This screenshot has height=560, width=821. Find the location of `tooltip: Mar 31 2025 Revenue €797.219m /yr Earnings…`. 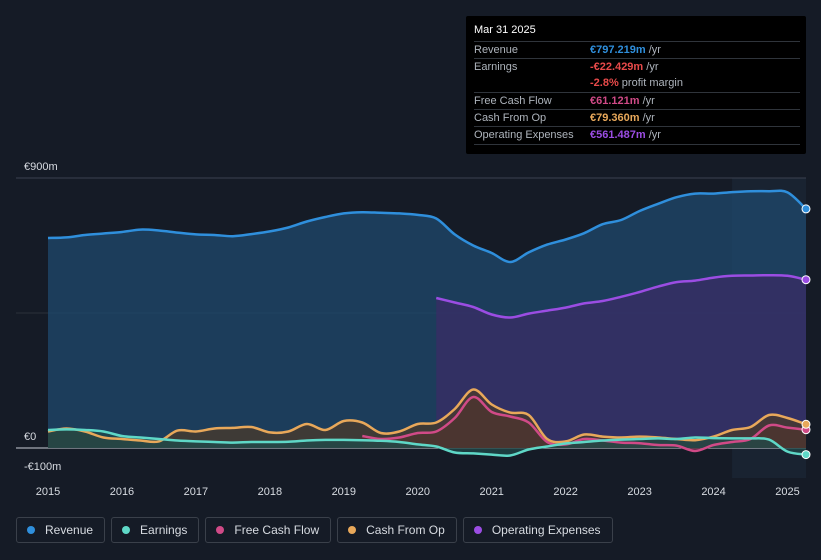

tooltip: Mar 31 2025 Revenue €797.219m /yr Earnings… is located at coordinates (636, 85).